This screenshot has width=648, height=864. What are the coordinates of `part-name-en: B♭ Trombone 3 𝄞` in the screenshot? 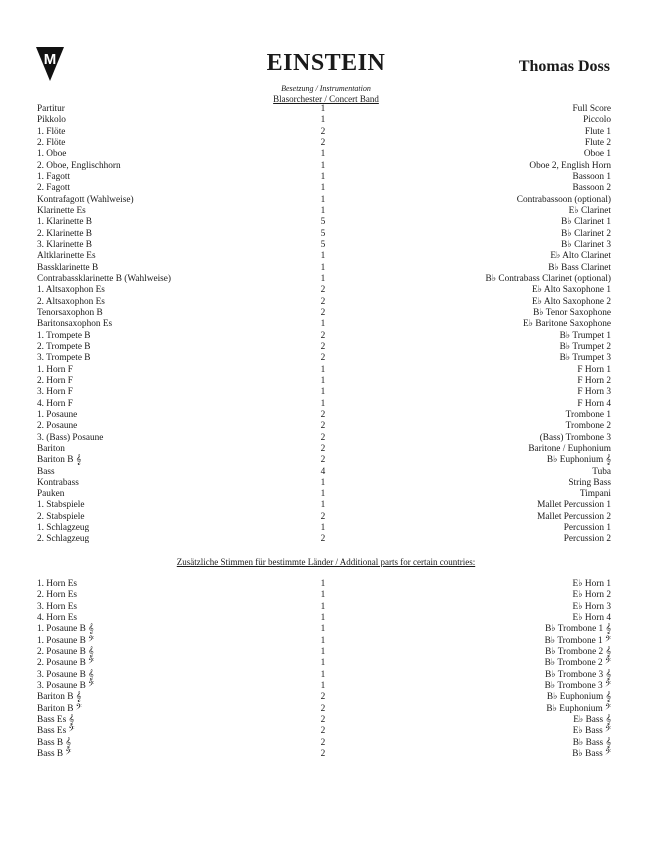 It's located at (578, 674).